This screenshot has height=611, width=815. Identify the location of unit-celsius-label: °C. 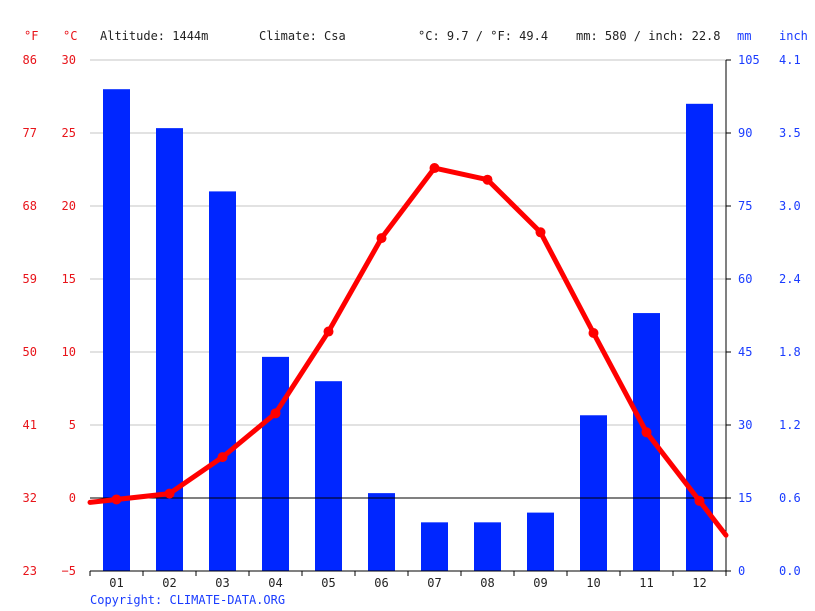
(70, 36).